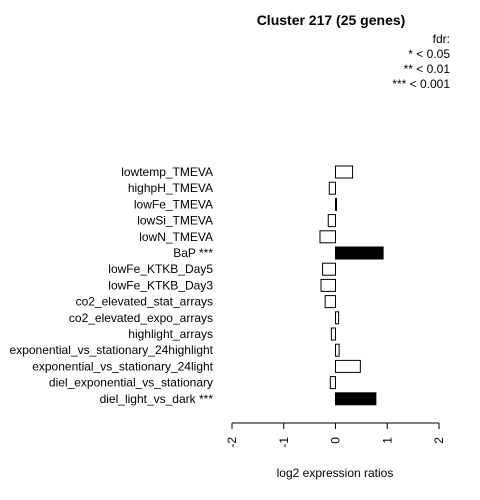 The height and width of the screenshot is (500, 480). I want to click on category-label: lowN_TMEVA, so click(176, 237).